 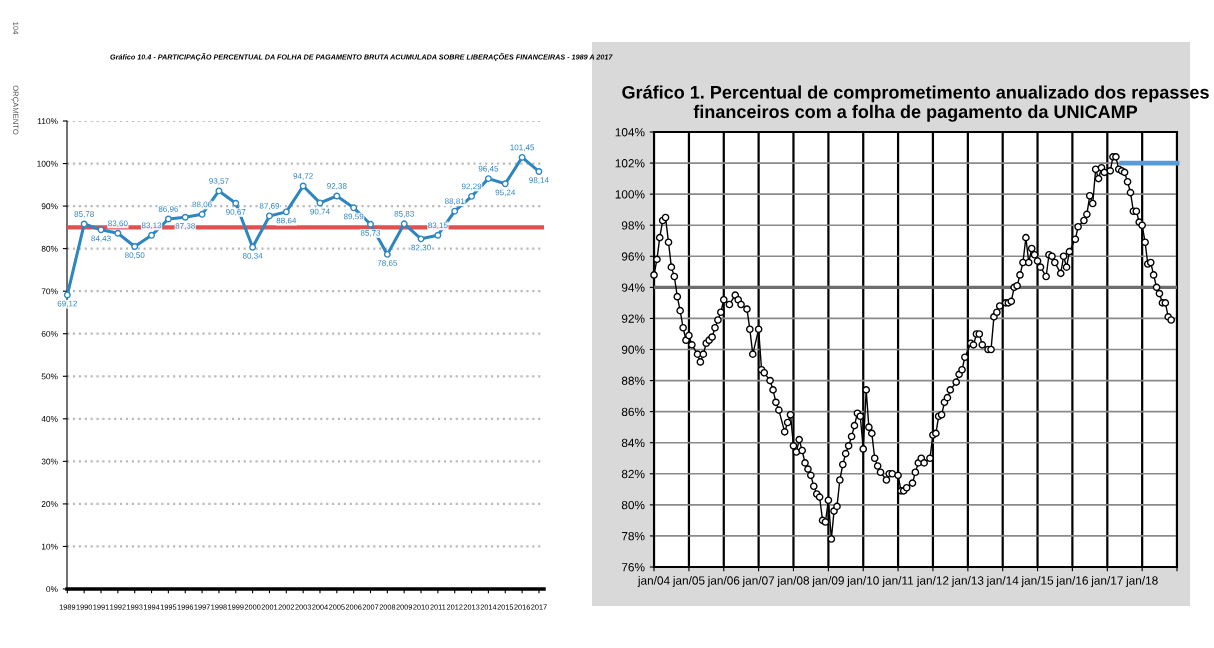 What do you see at coordinates (633, 380) in the screenshot?
I see `y-tick-label: 88%` at bounding box center [633, 380].